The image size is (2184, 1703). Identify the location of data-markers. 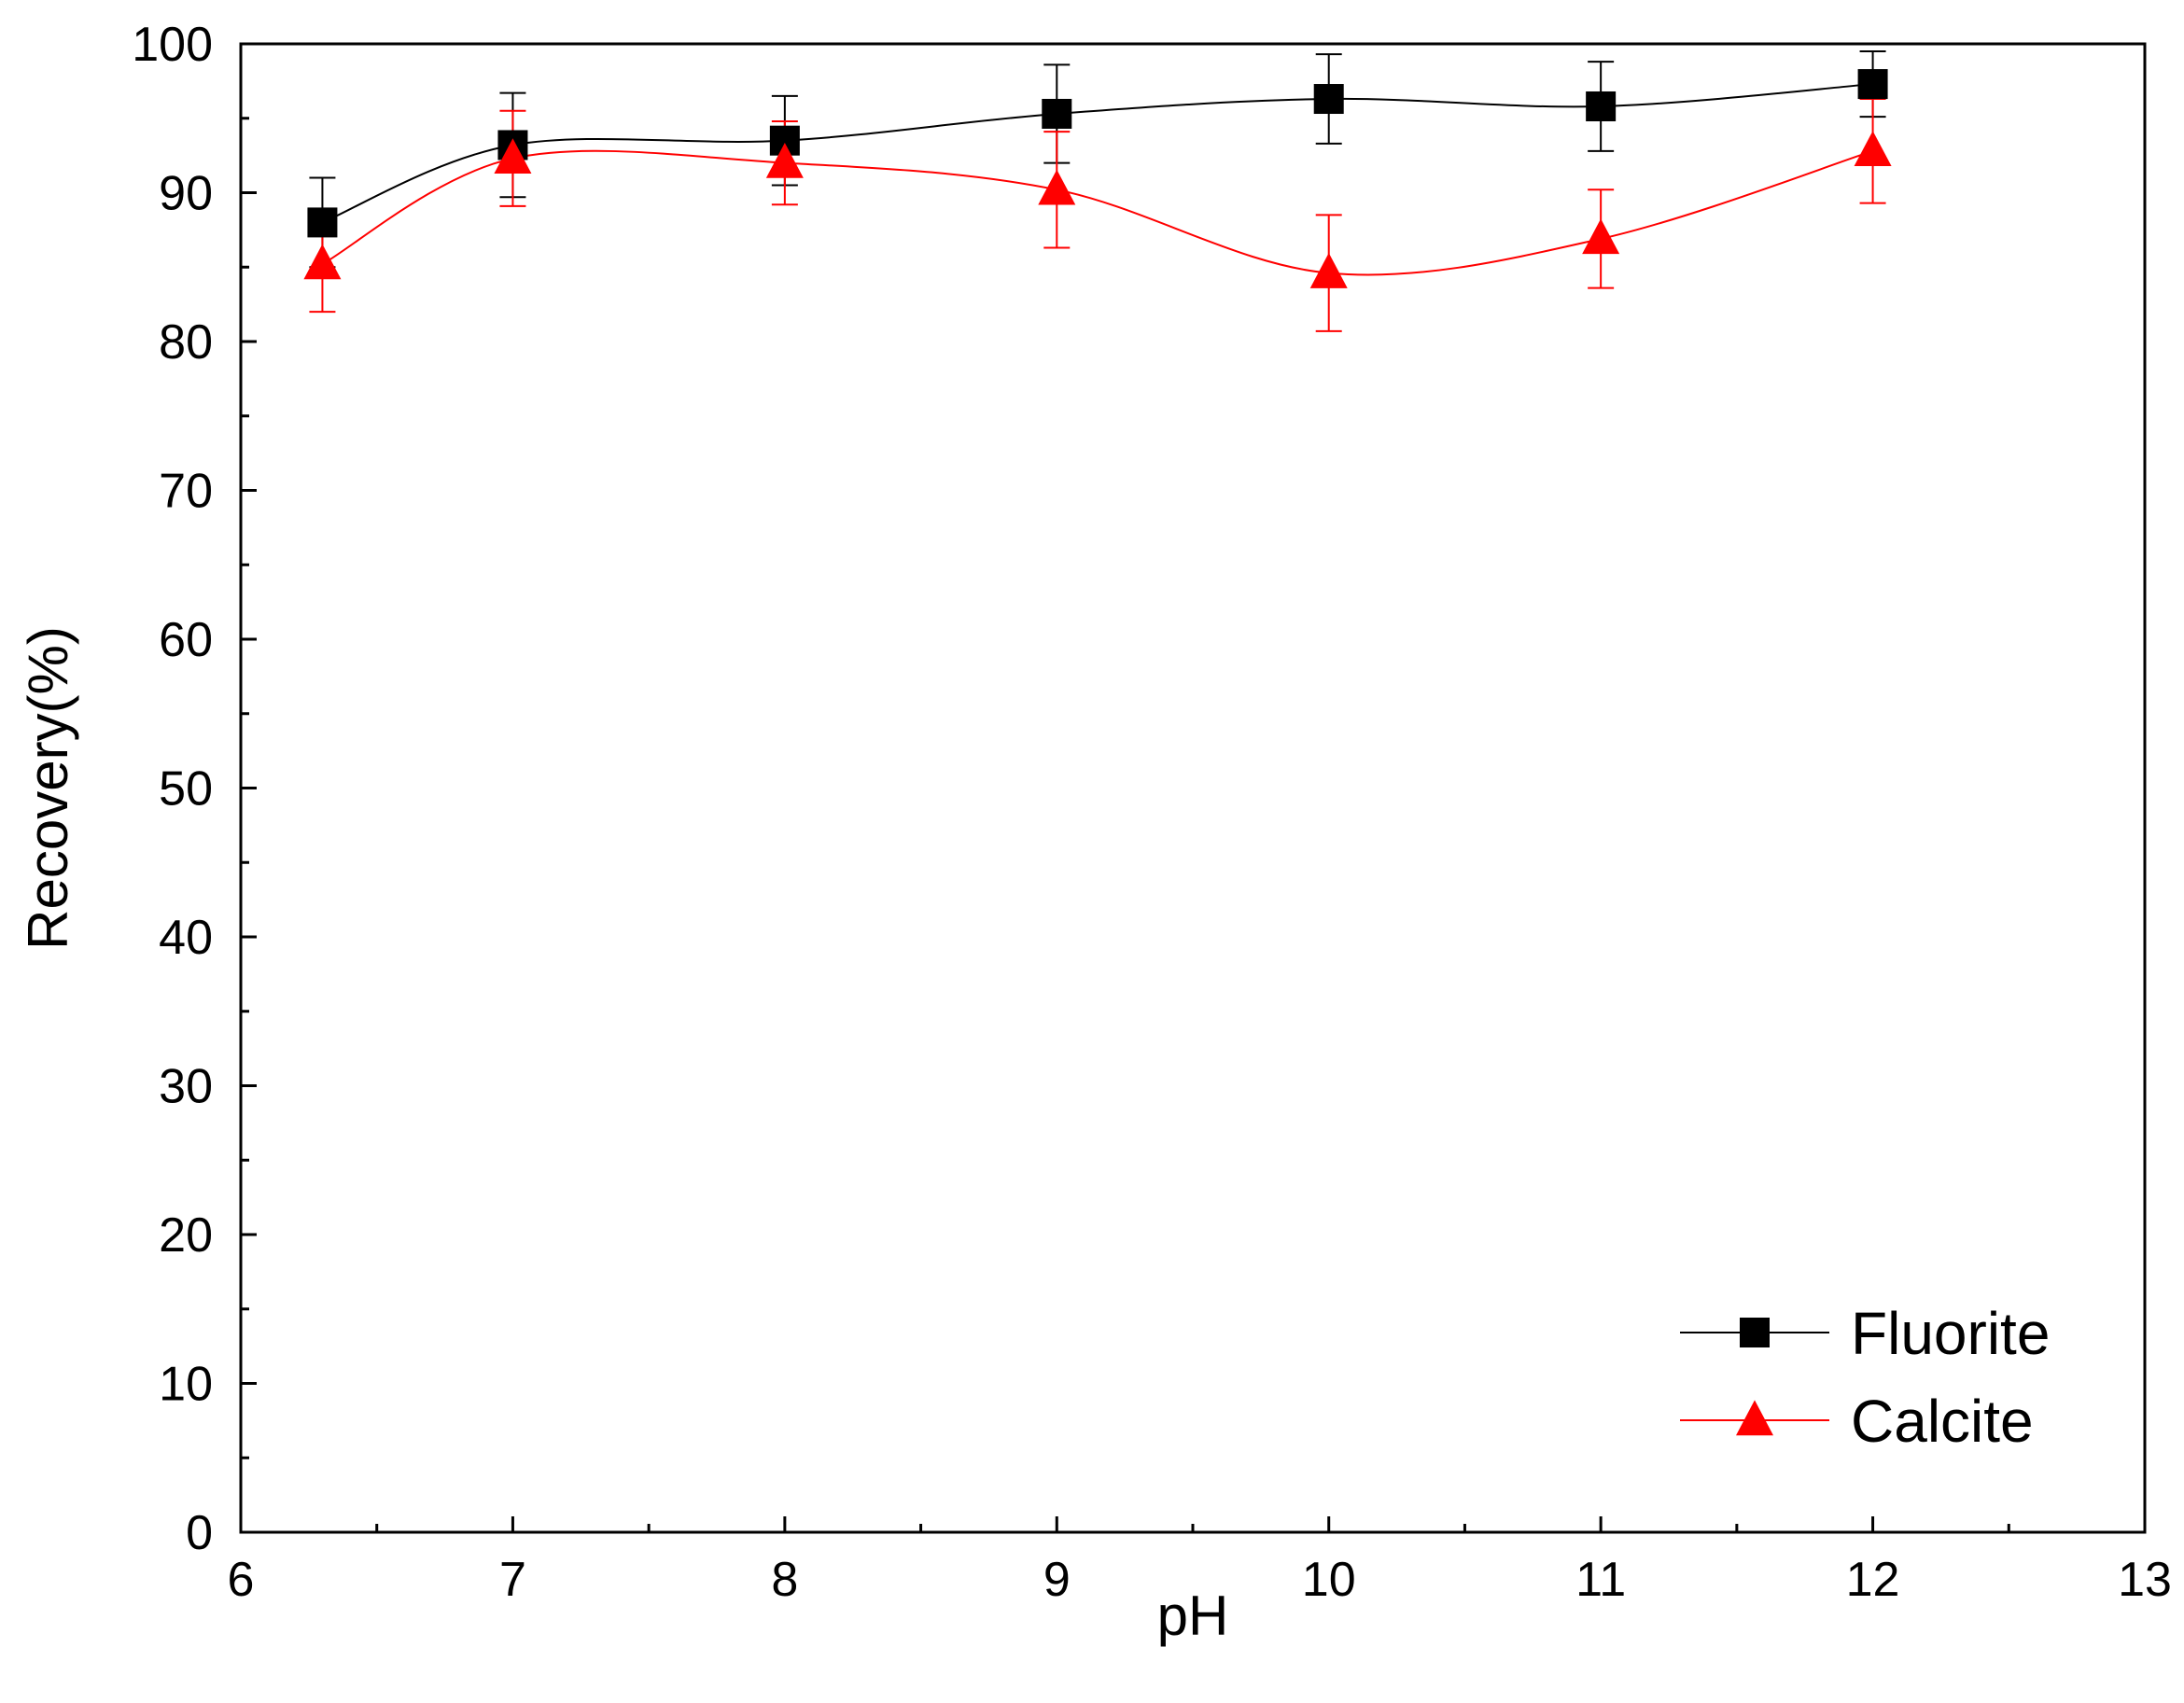
(1097, 178).